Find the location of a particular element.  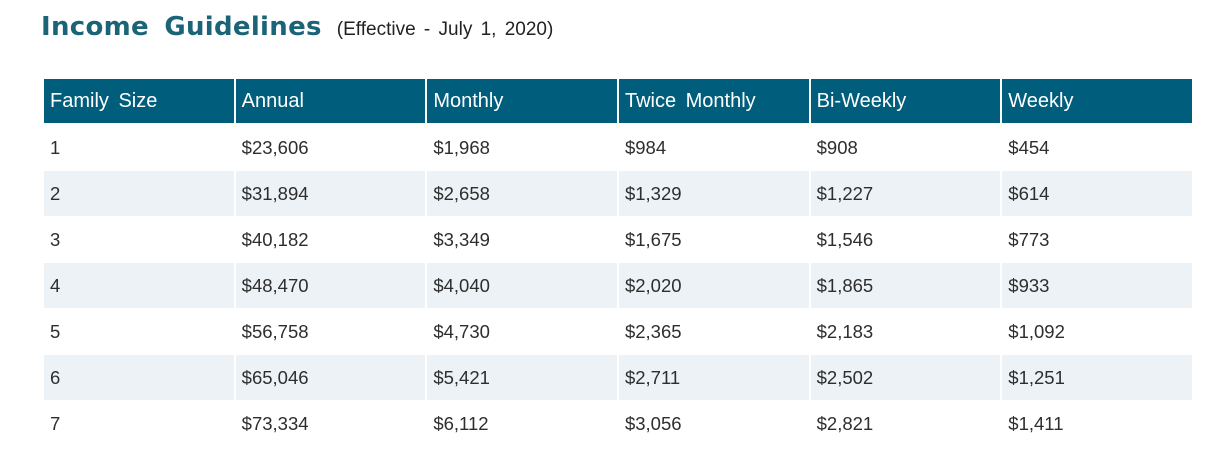

table-row: 6 $65,046 $5,421 $2,711 $2,502 $1,251 is located at coordinates (618, 378).